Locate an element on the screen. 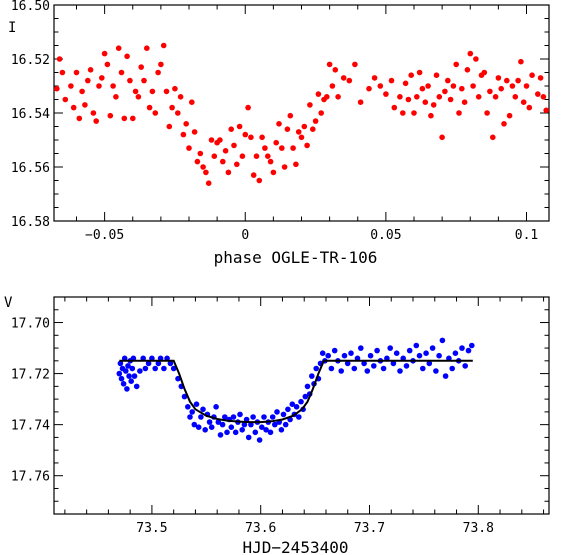  bottom-y-tick-label: 17.76 is located at coordinates (30, 477).